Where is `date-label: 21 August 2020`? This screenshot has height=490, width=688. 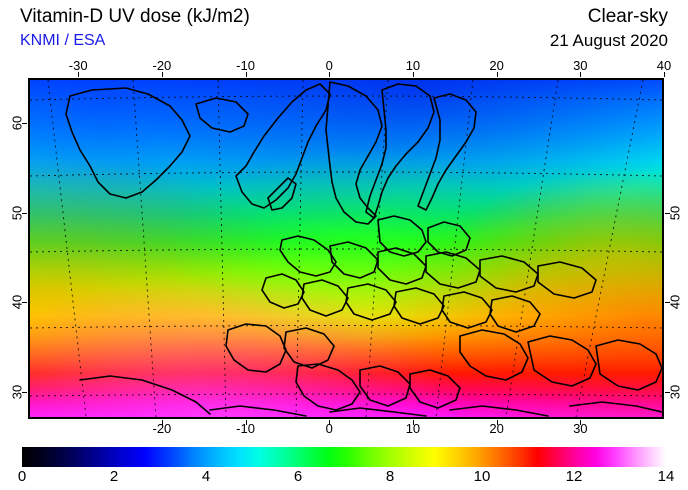
date-label: 21 August 2020 is located at coordinates (608, 40).